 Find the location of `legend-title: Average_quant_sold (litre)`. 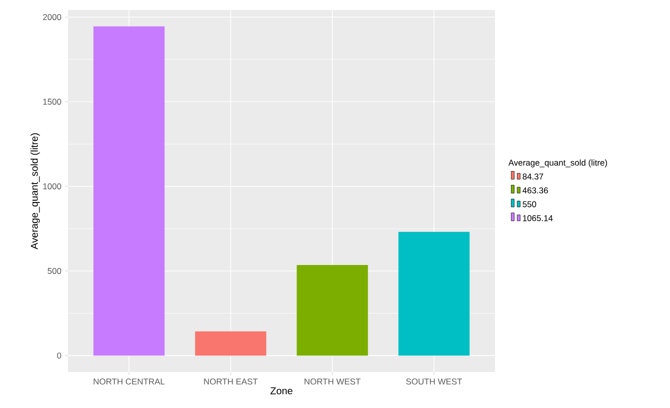

legend-title: Average_quant_sold (litre) is located at coordinates (557, 163).